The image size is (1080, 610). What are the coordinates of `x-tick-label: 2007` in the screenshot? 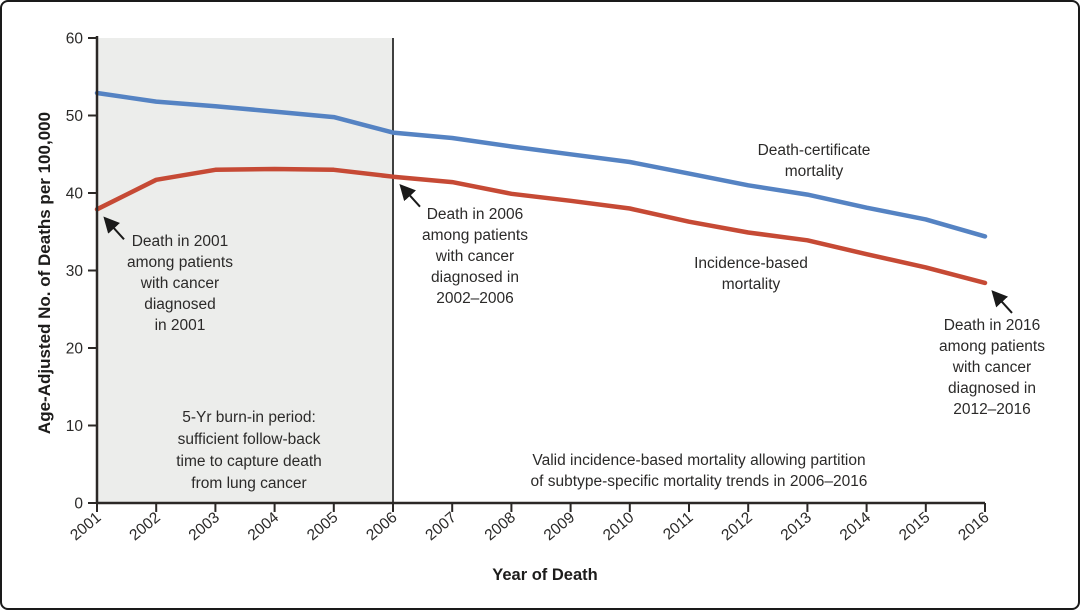 It's located at (440, 526).